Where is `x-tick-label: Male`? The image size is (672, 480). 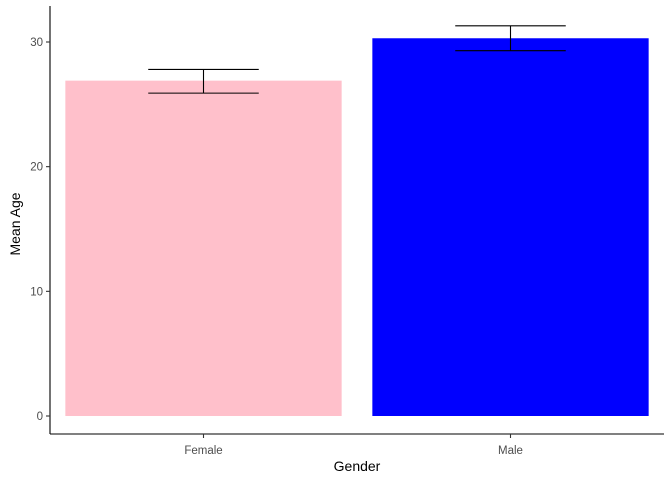 x-tick-label: Male is located at coordinates (510, 451).